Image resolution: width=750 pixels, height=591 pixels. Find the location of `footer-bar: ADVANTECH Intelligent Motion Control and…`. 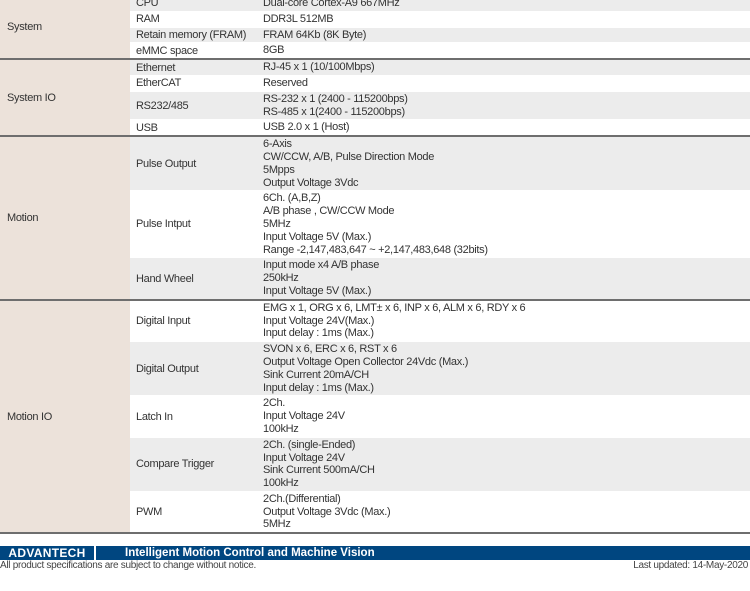

footer-bar: ADVANTECH Intelligent Motion Control and… is located at coordinates (375, 553).